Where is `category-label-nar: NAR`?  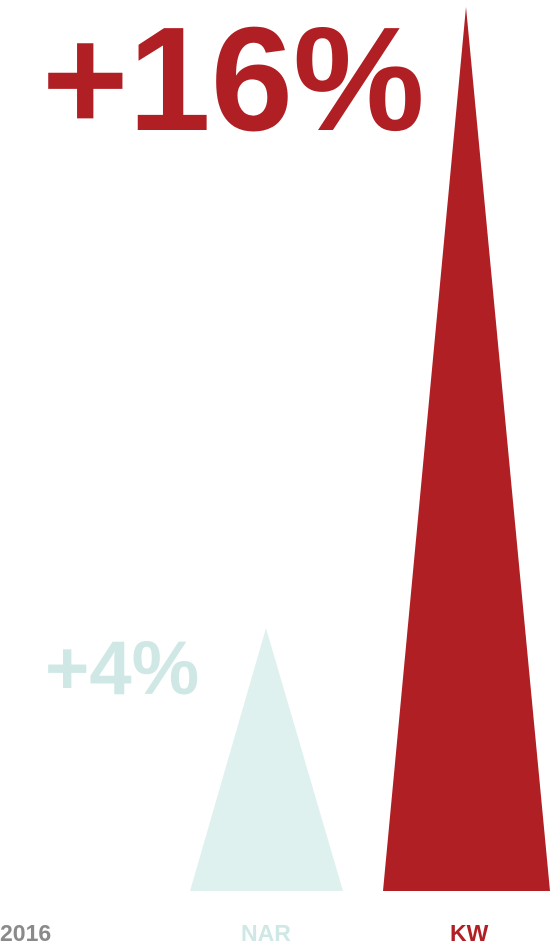 category-label-nar: NAR is located at coordinates (266, 933).